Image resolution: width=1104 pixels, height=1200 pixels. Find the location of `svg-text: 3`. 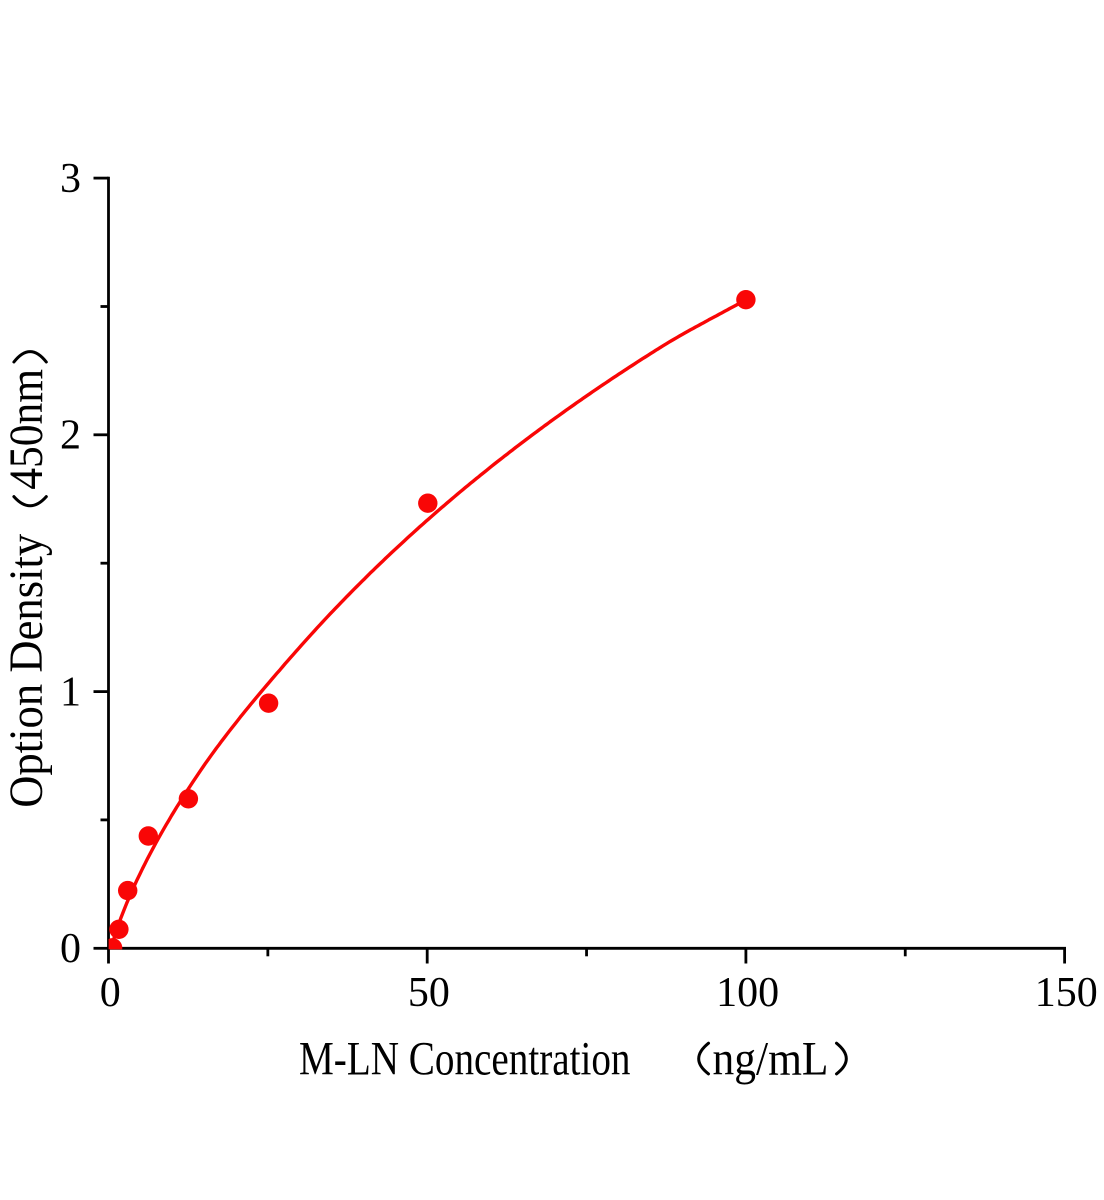

svg-text: 3 is located at coordinates (70, 179).